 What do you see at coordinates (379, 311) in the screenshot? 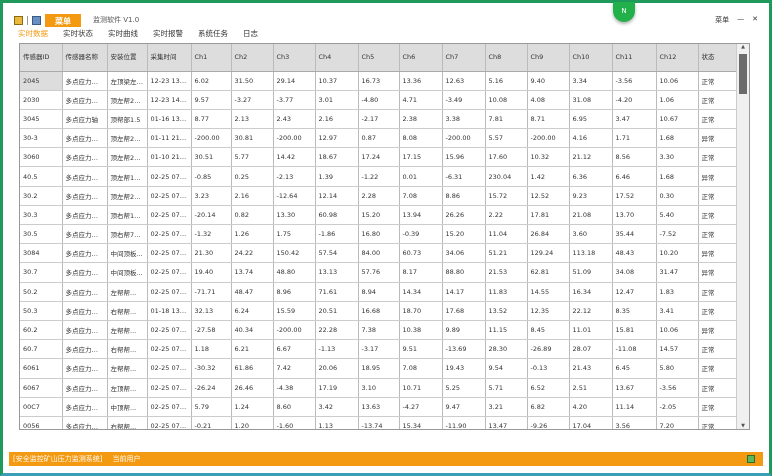
I see `table-cell: 16.68` at bounding box center [379, 311].